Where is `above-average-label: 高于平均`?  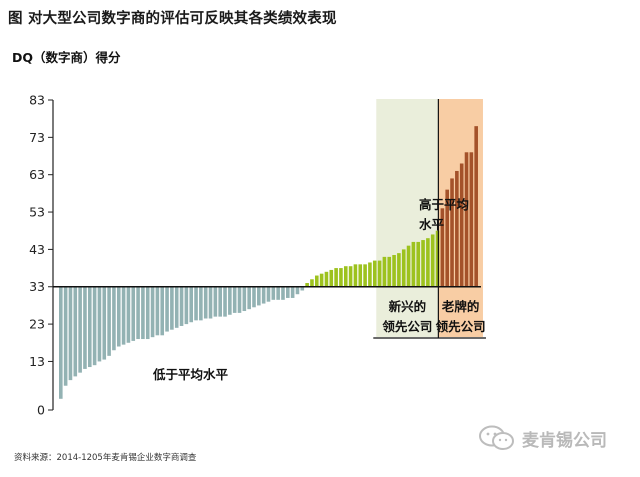
above-average-label: 高于平均 is located at coordinates (444, 204).